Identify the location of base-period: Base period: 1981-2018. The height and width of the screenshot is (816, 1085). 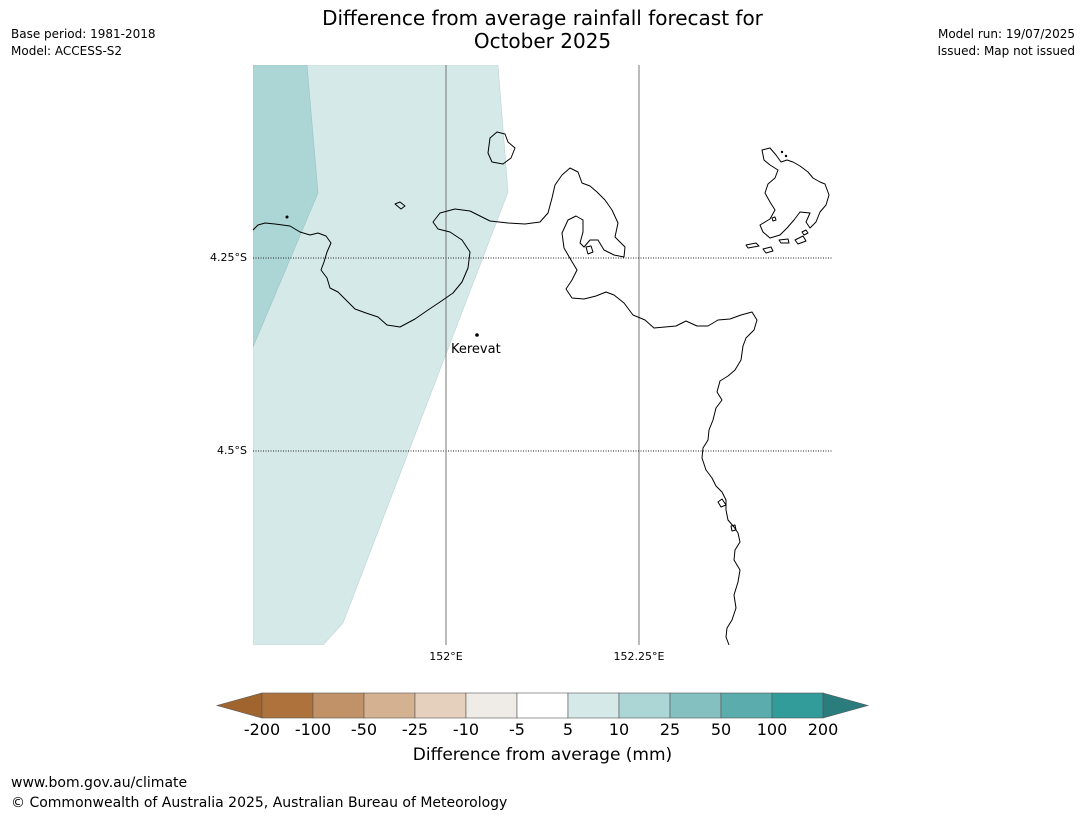
(83, 34).